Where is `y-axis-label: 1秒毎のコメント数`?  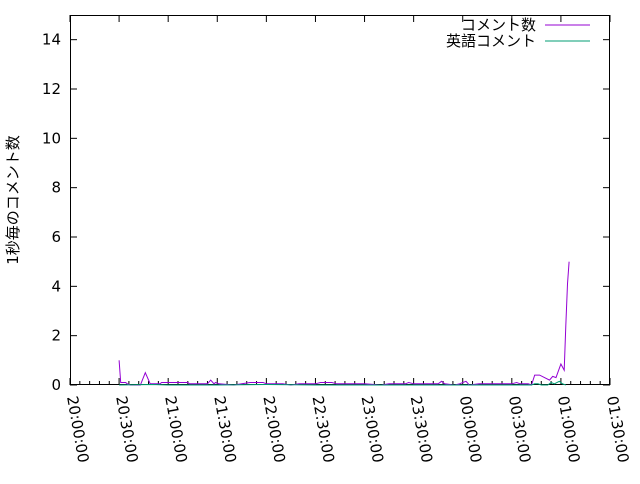 y-axis-label: 1秒毎のコメント数 is located at coordinates (13, 200).